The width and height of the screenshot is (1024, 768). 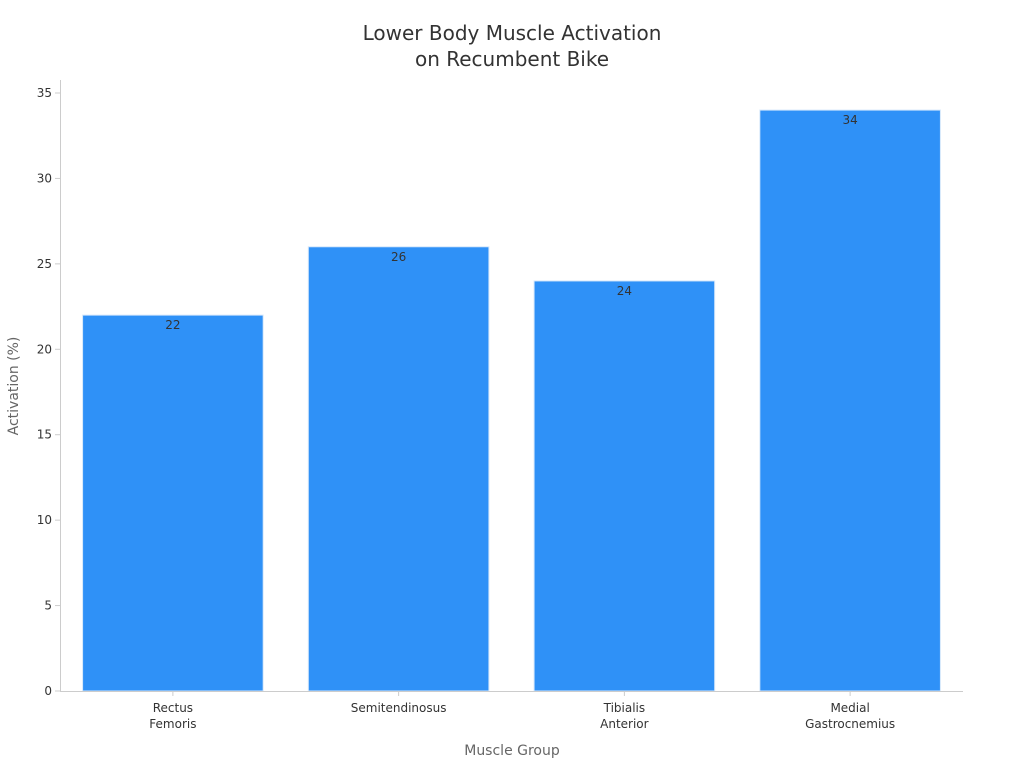 I want to click on x-tick-label-line: Tibialis, so click(x=624, y=708).